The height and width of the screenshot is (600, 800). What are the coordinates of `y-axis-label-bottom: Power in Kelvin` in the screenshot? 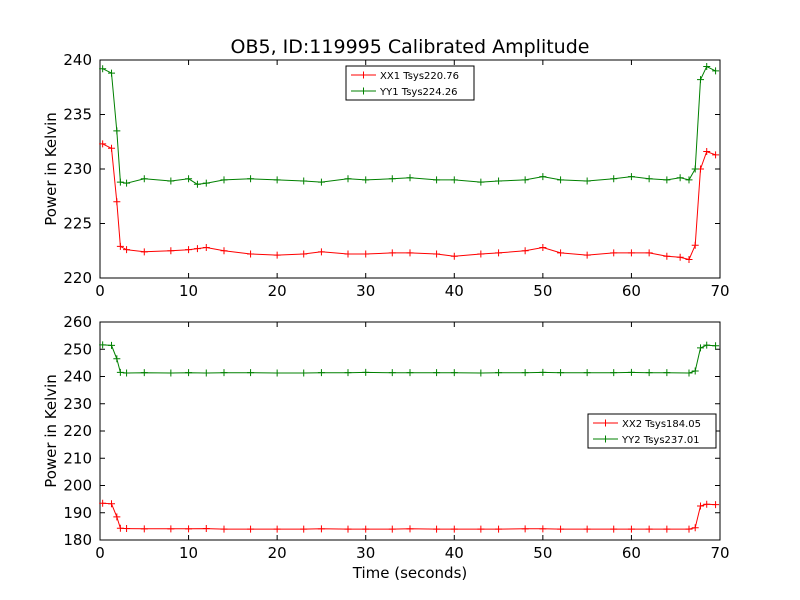 It's located at (51, 431).